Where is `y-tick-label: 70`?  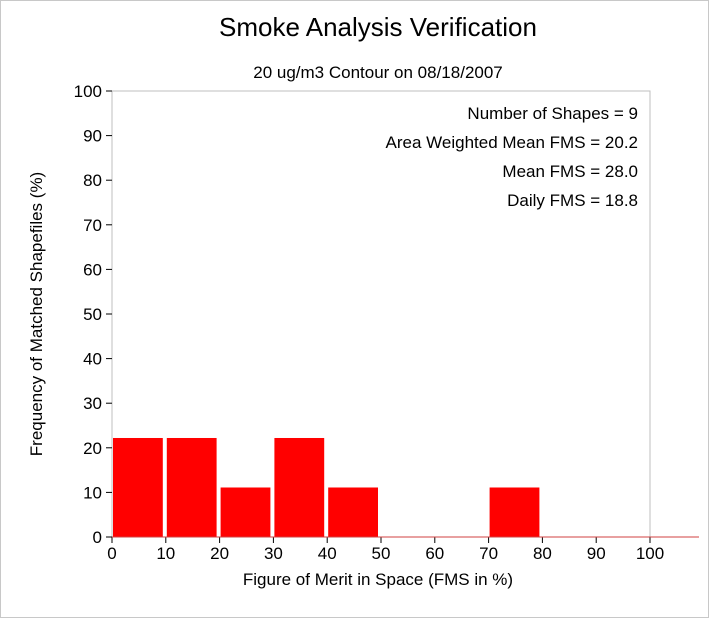 y-tick-label: 70 is located at coordinates (92, 225).